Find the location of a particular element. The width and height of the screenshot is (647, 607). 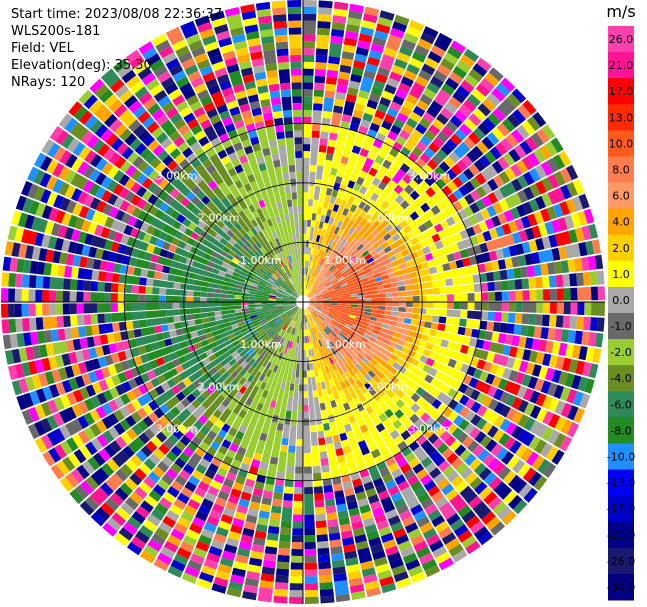

instrument-label: WLS200s-181 is located at coordinates (56, 31).